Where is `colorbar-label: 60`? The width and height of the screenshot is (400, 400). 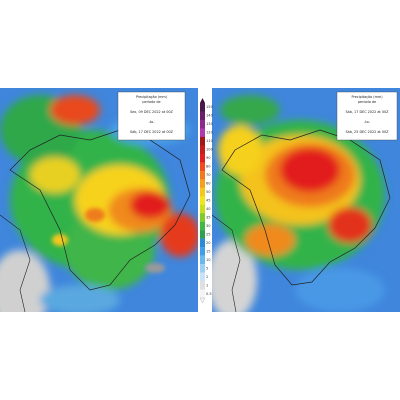 colorbar-label: 60 is located at coordinates (208, 184).